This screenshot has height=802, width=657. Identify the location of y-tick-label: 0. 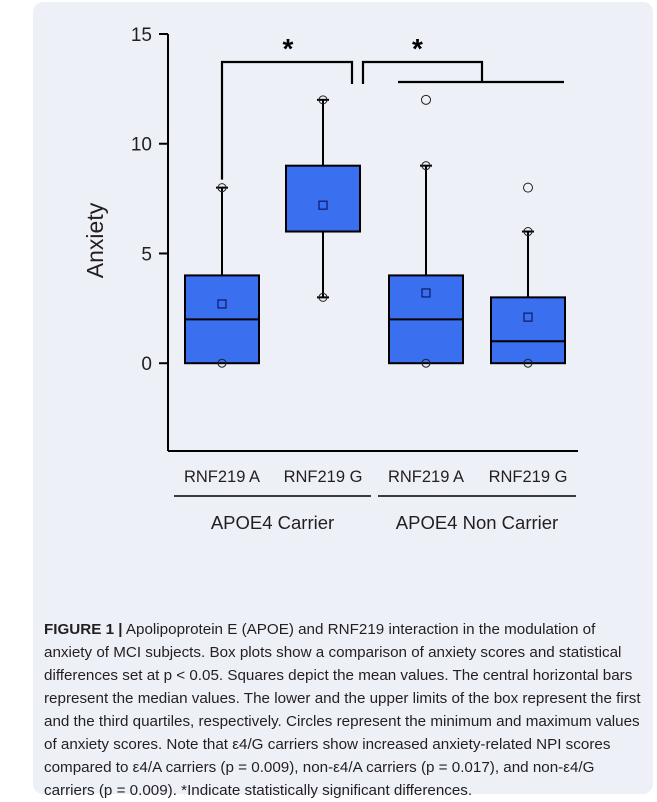
(146, 364).